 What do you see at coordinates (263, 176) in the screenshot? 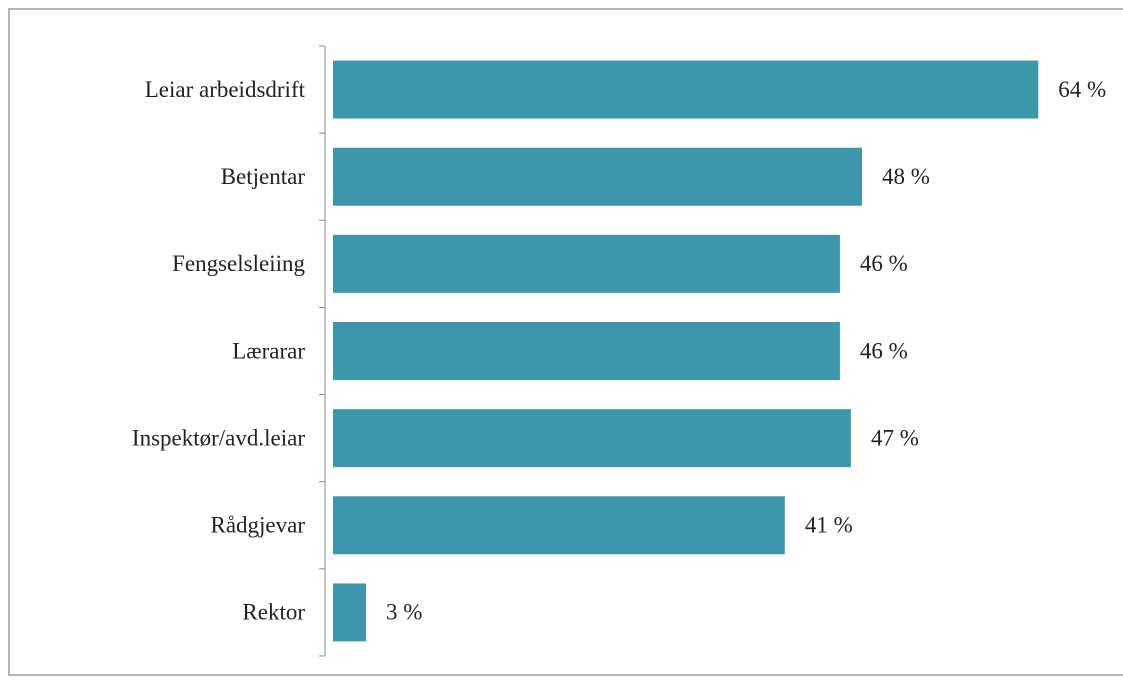
I see `category-label: Betjentar` at bounding box center [263, 176].